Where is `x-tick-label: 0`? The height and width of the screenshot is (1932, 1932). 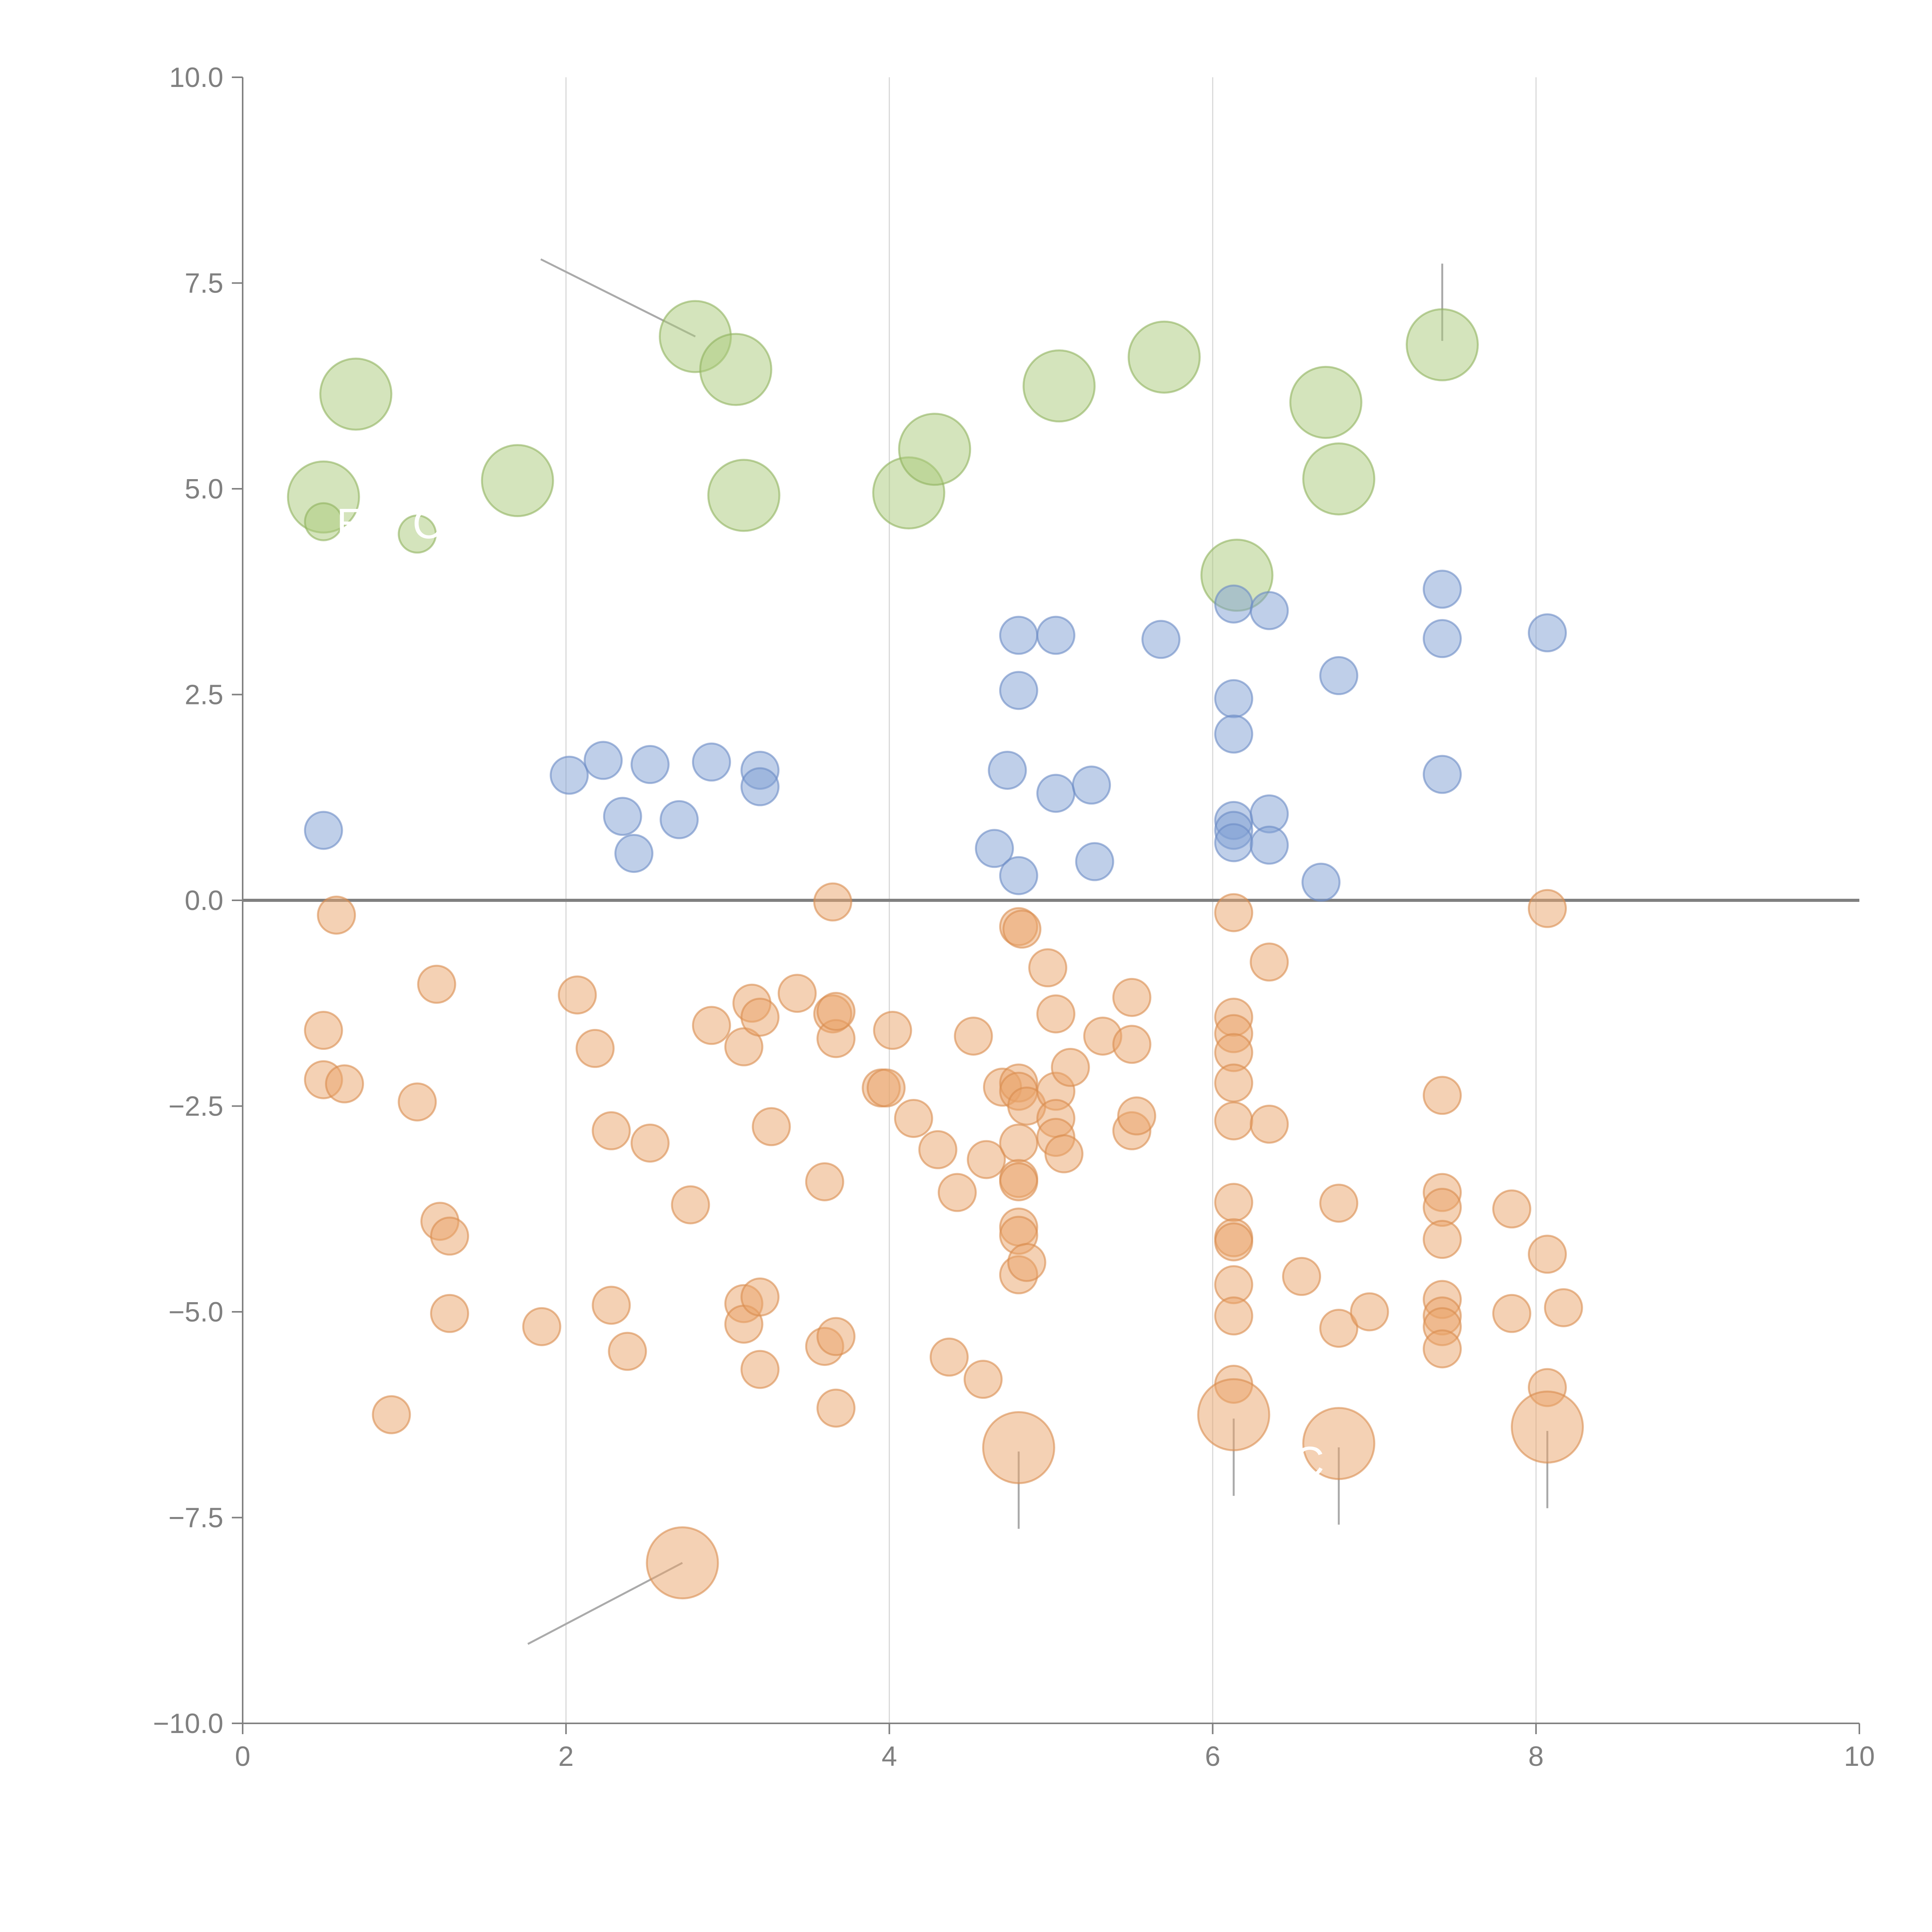 x-tick-label: 0 is located at coordinates (243, 1756).